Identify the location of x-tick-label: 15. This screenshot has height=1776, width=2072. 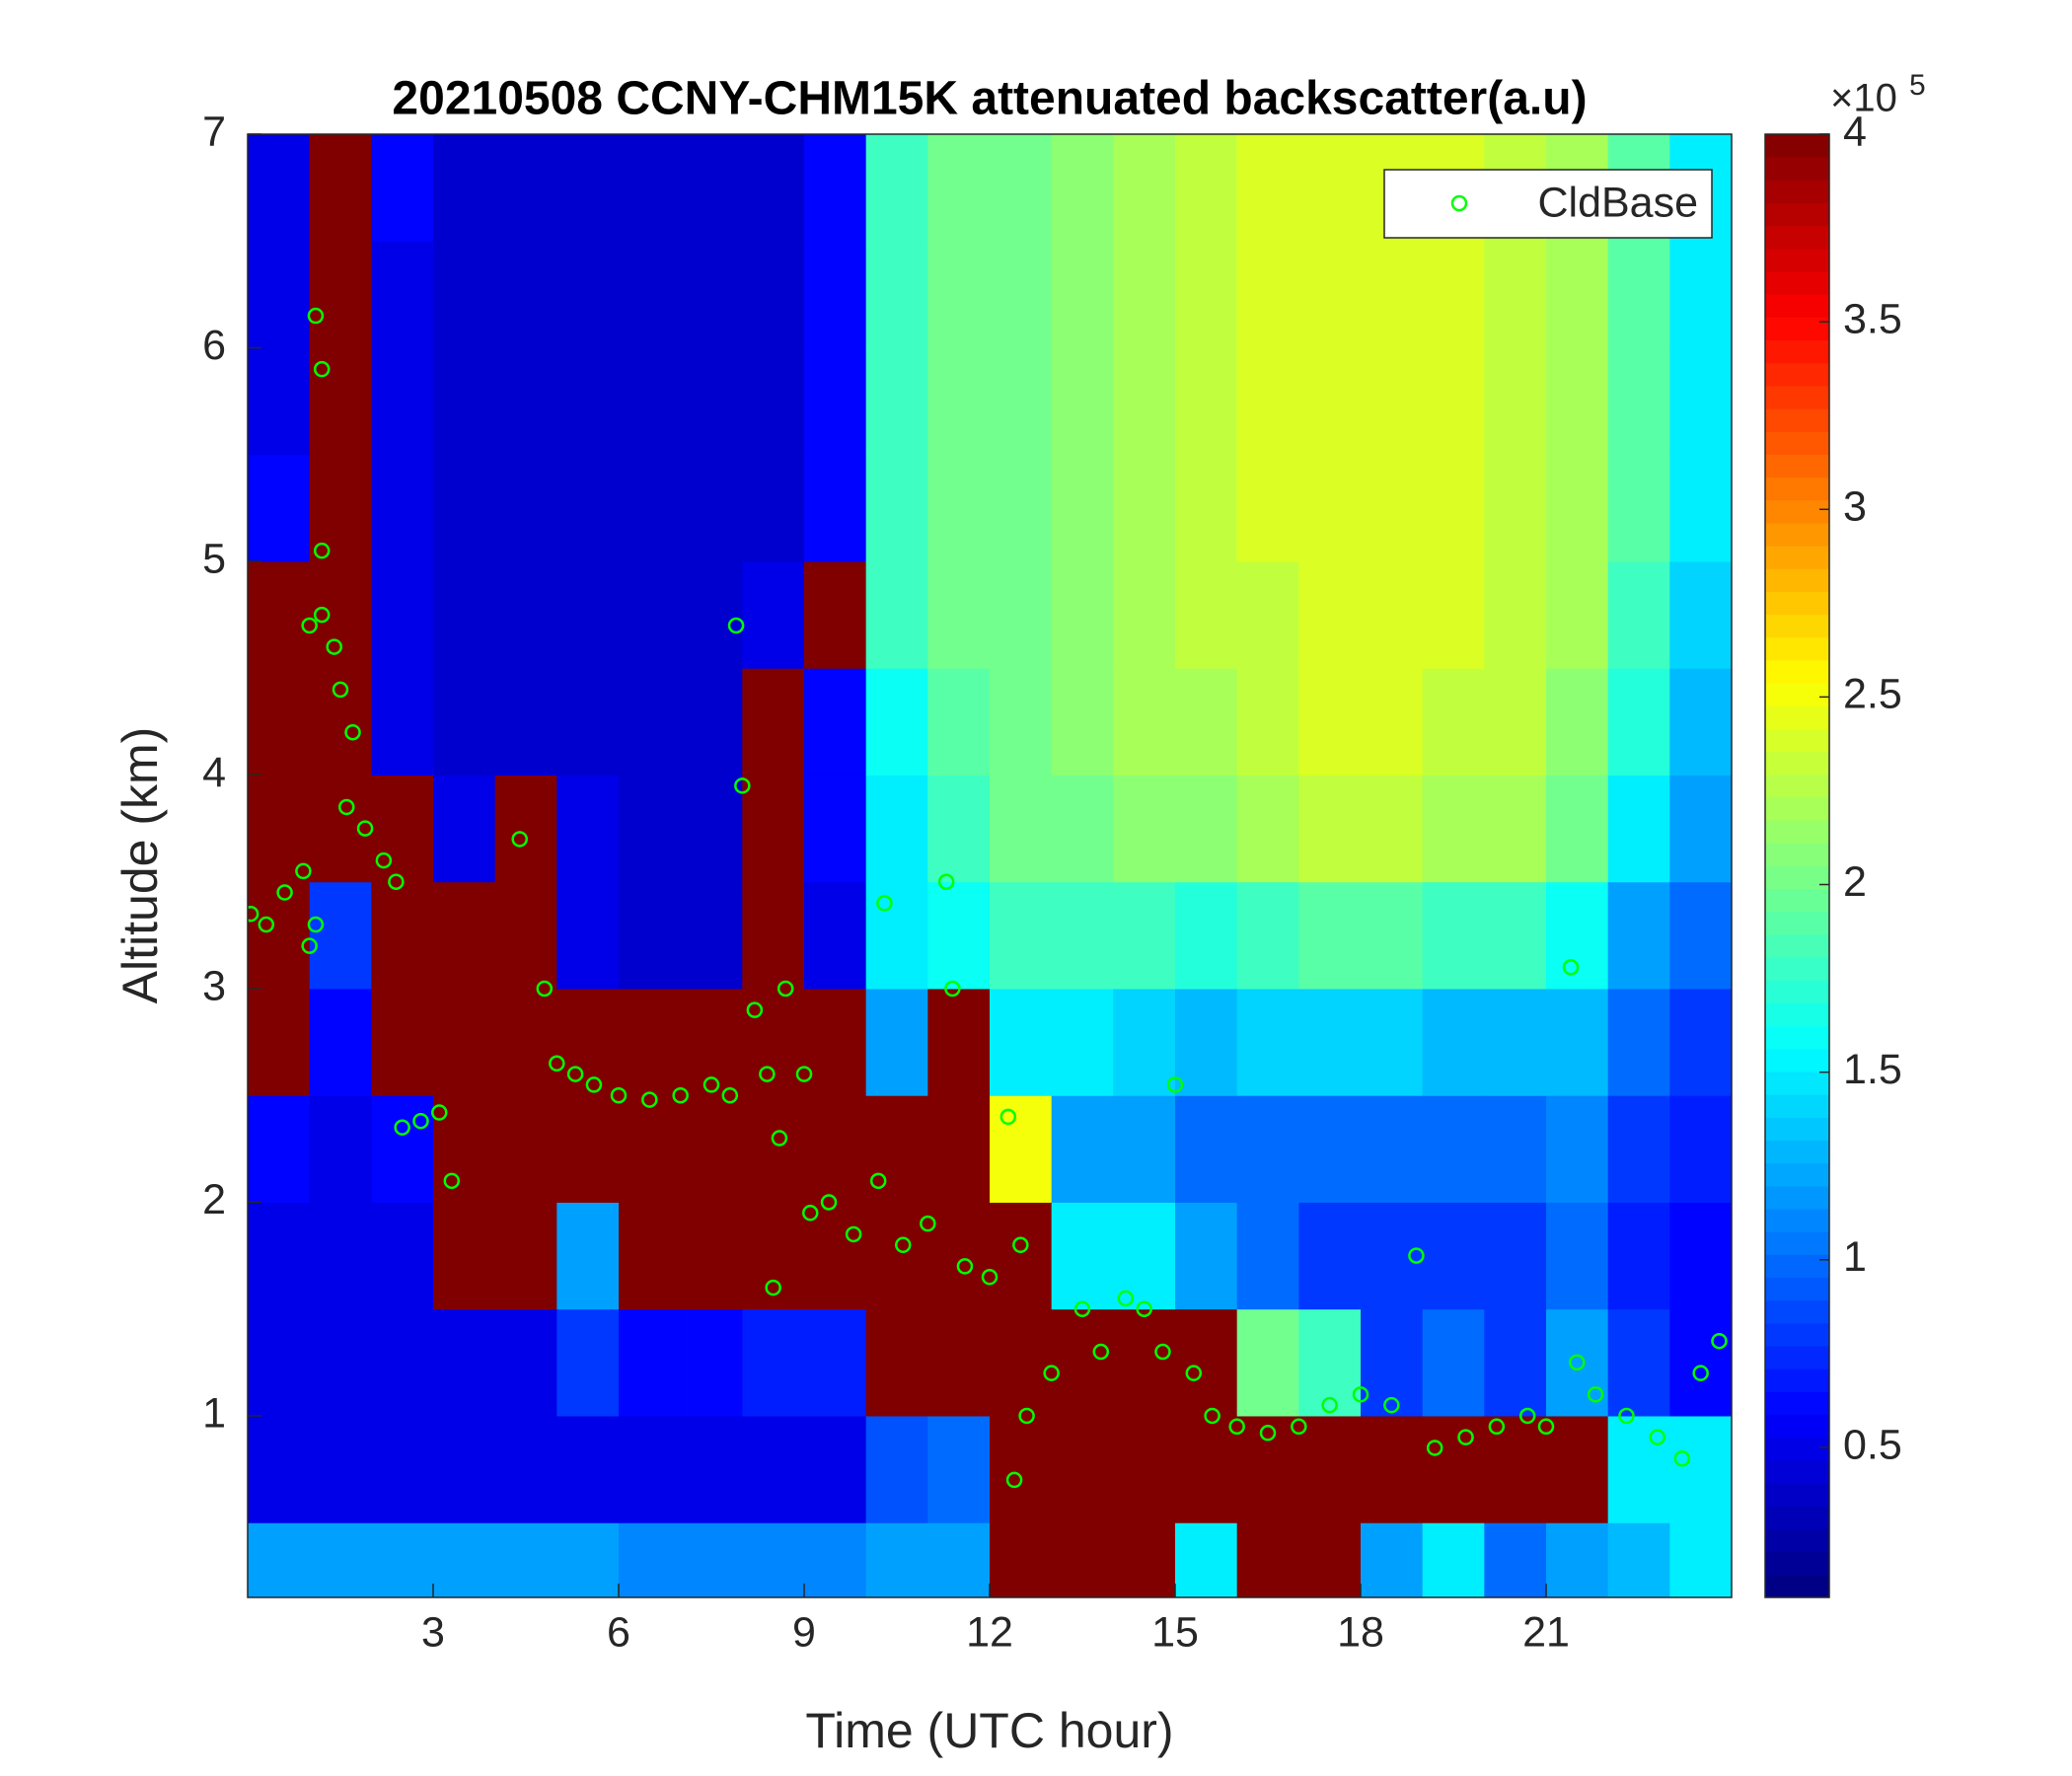
(1175, 1632).